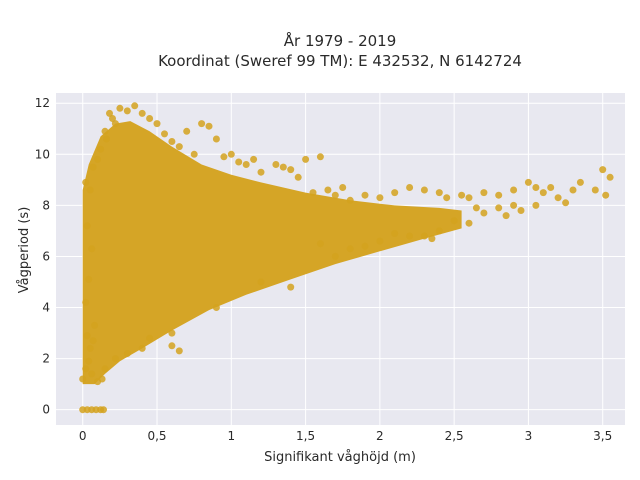 This screenshot has height=480, width=640. Describe the element at coordinates (24, 250) in the screenshot. I see `y-axis-title: Vågperiod (s)` at that location.